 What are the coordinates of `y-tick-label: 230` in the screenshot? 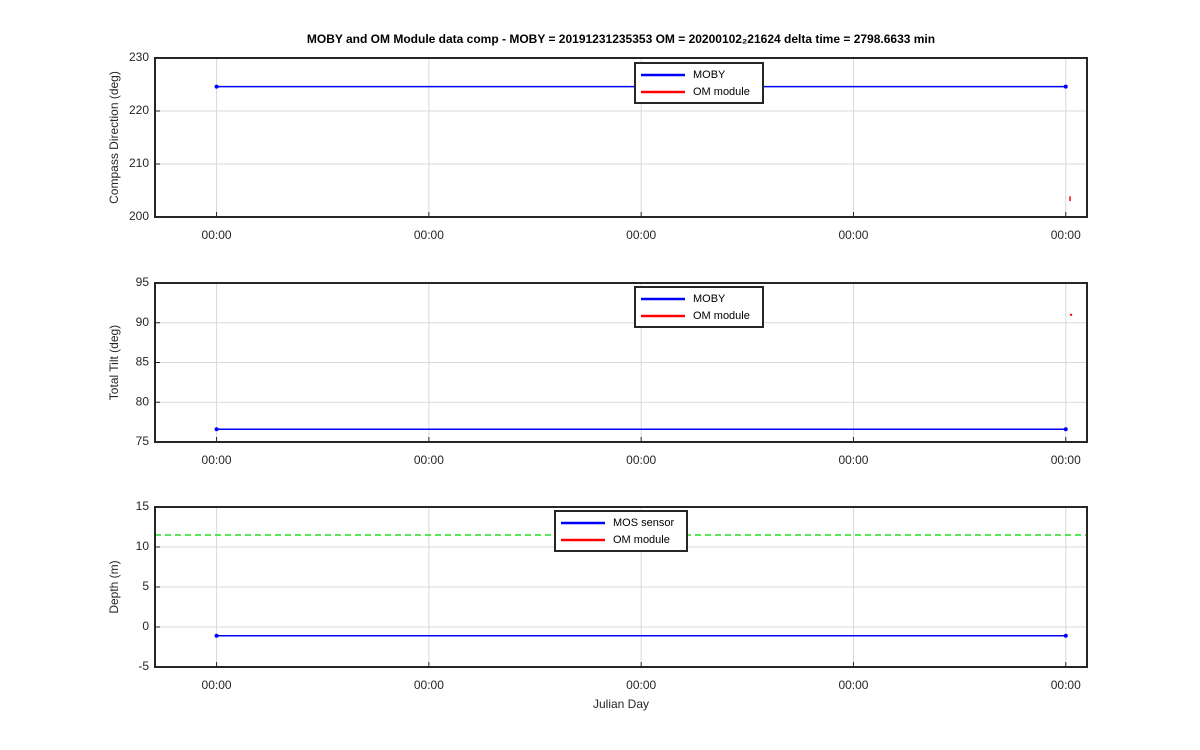 It's located at (139, 57).